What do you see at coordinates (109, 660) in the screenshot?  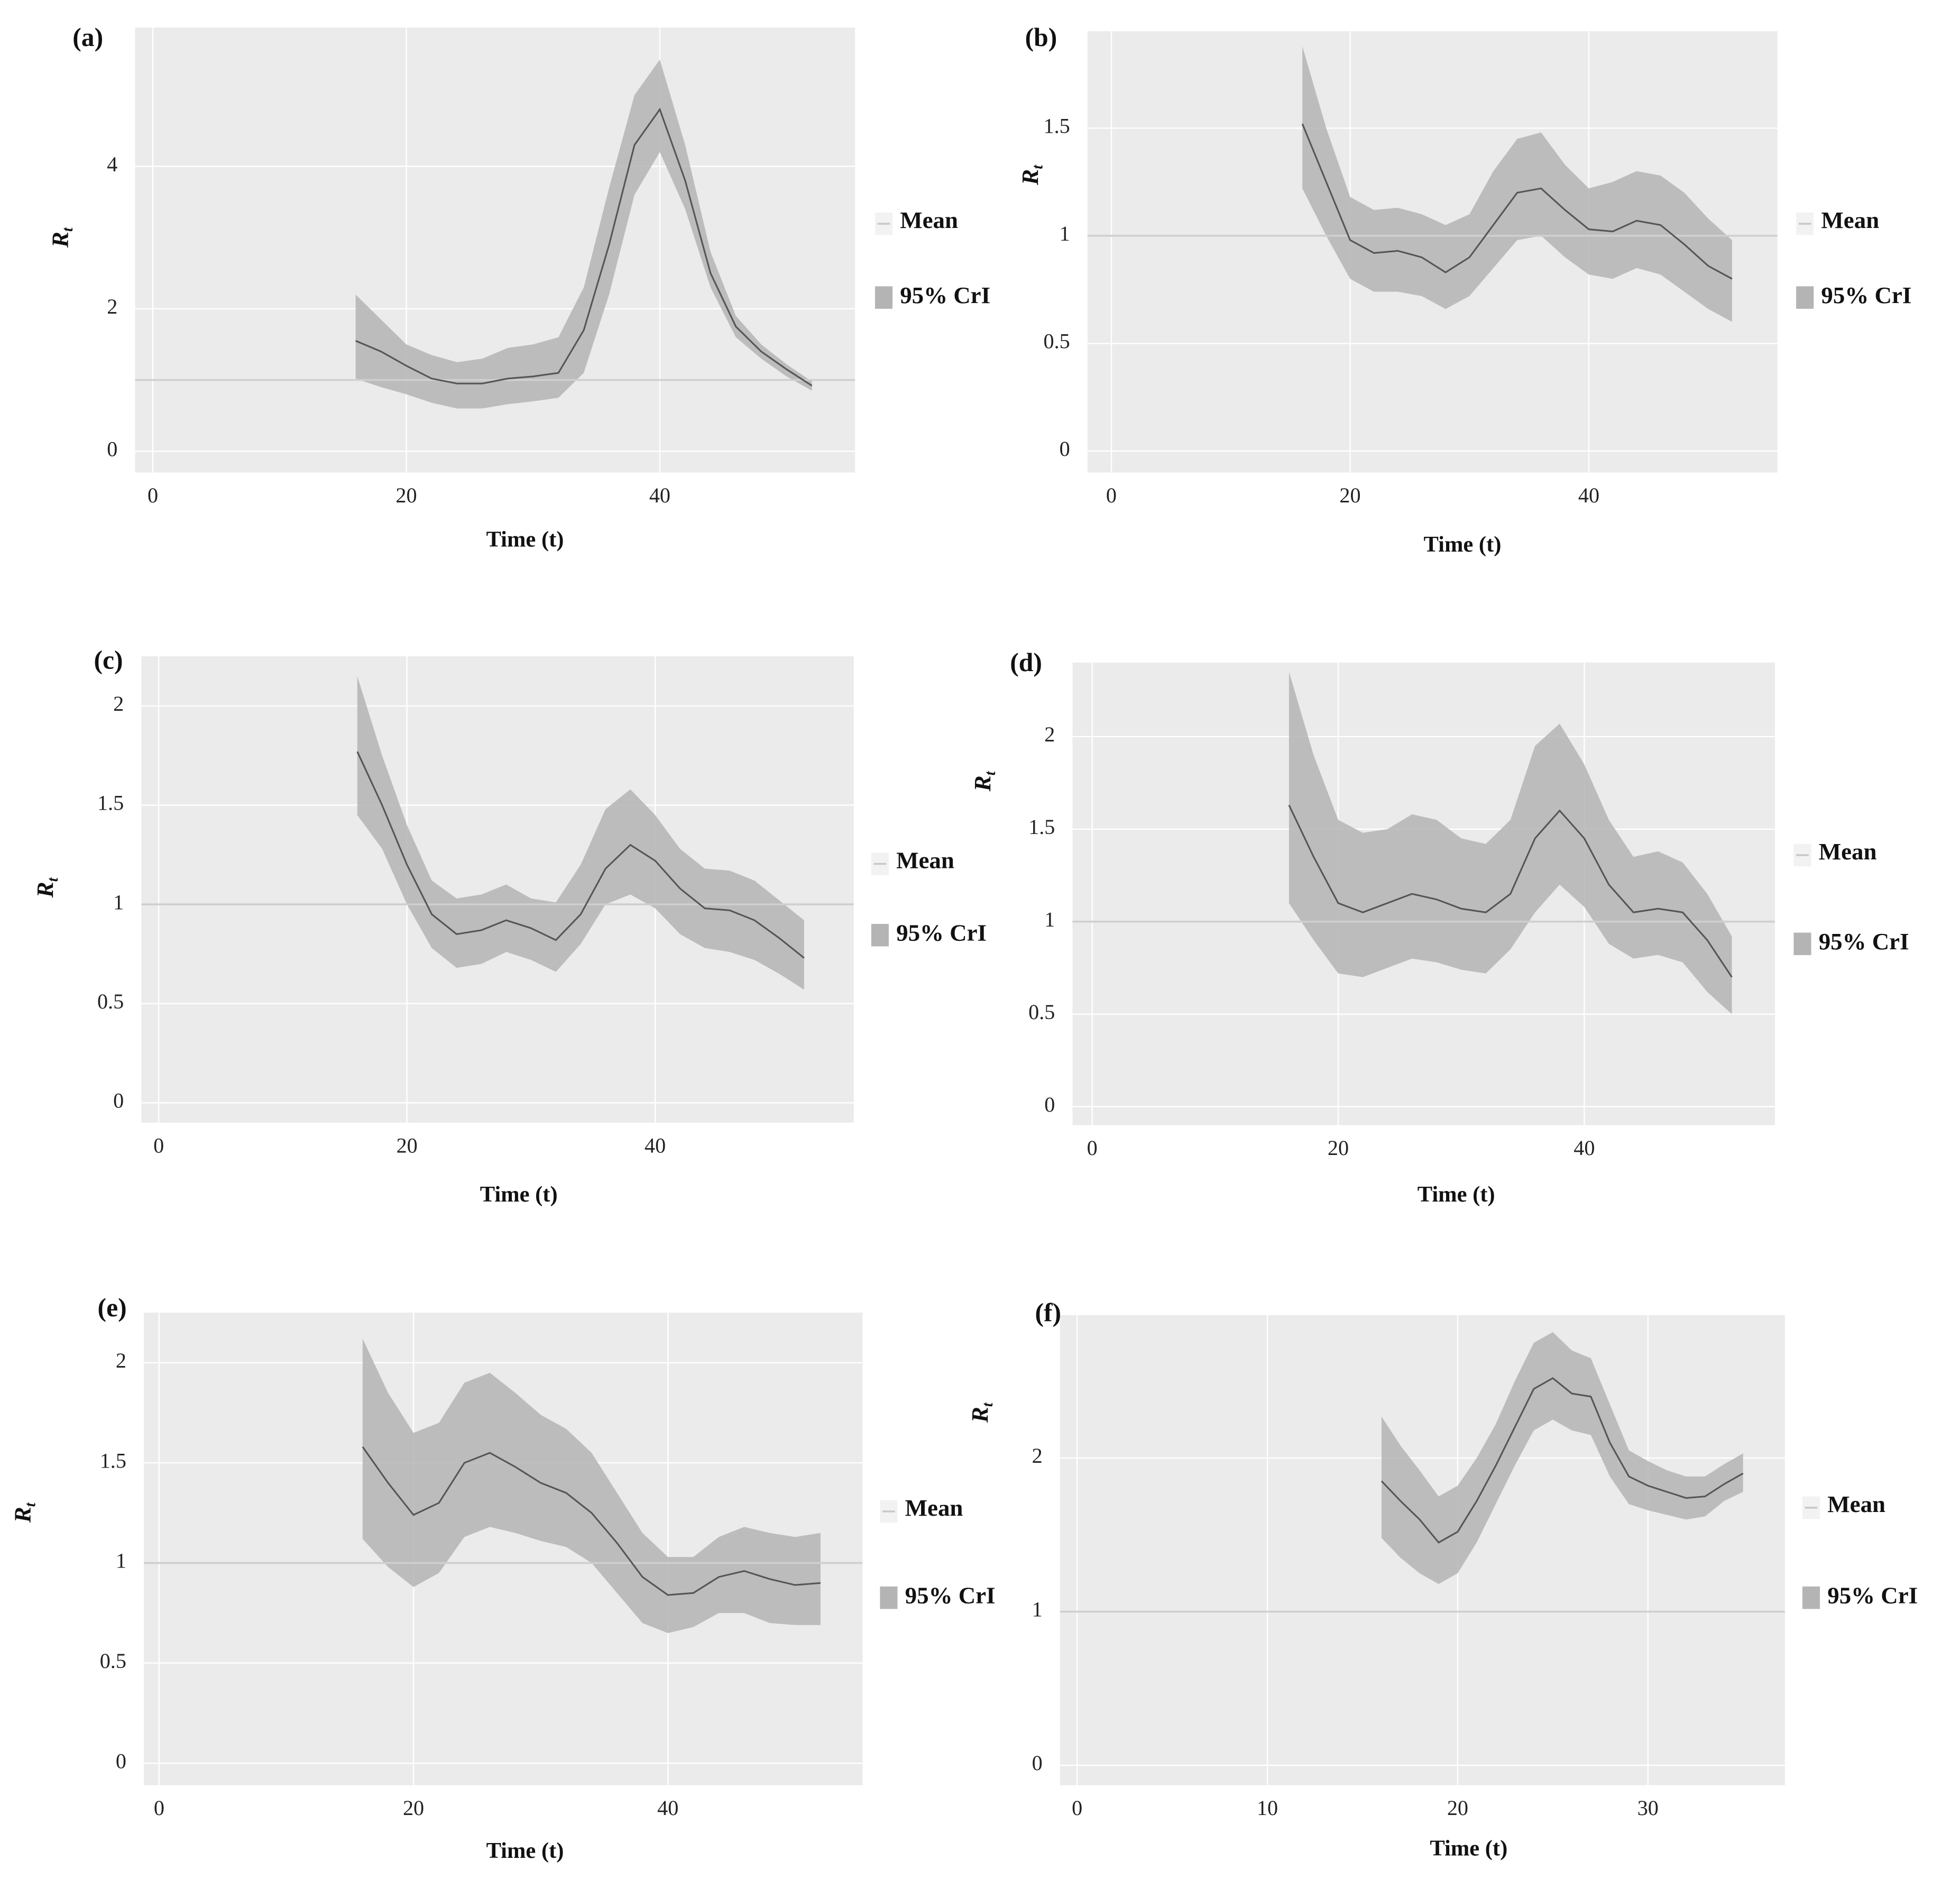 I see `panel-label: (c)` at bounding box center [109, 660].